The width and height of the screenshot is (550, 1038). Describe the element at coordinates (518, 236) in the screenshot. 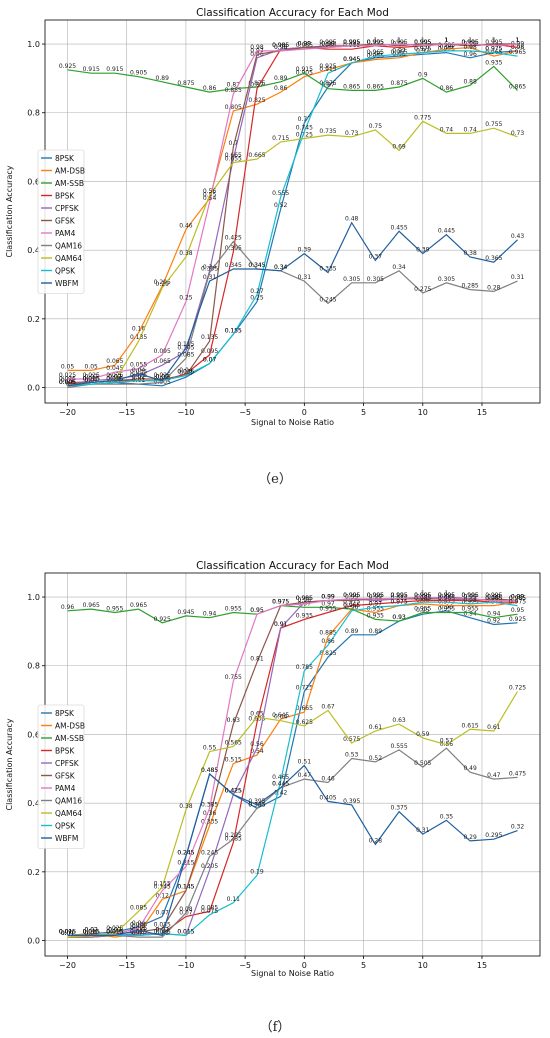

I see `data-label: 0.43` at that location.